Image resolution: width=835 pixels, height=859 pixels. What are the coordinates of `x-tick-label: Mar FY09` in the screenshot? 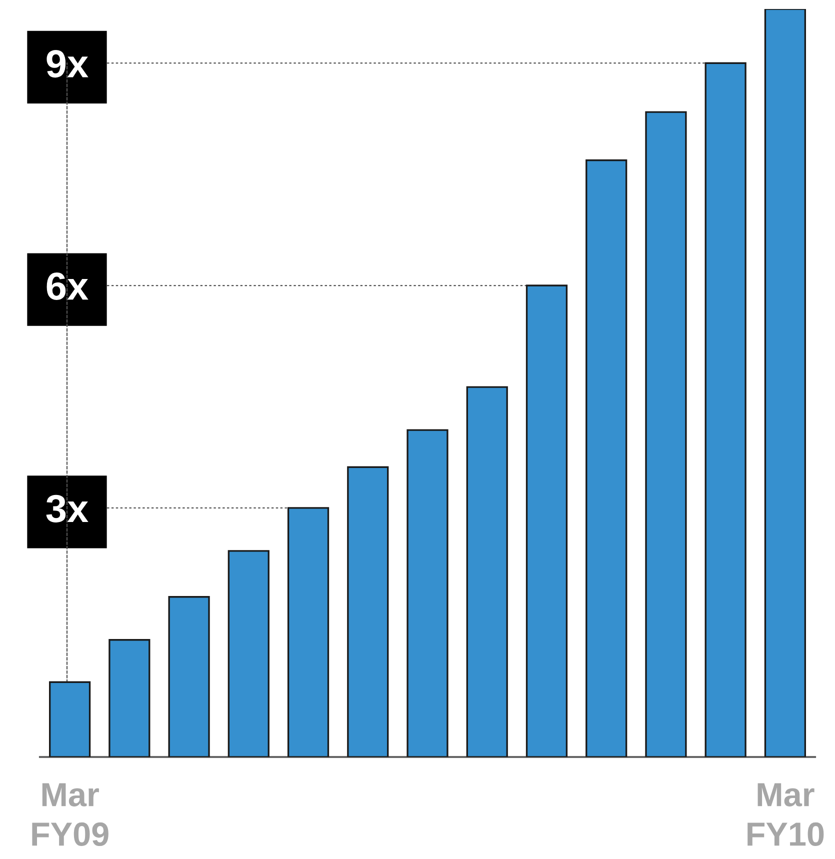 It's located at (70, 814).